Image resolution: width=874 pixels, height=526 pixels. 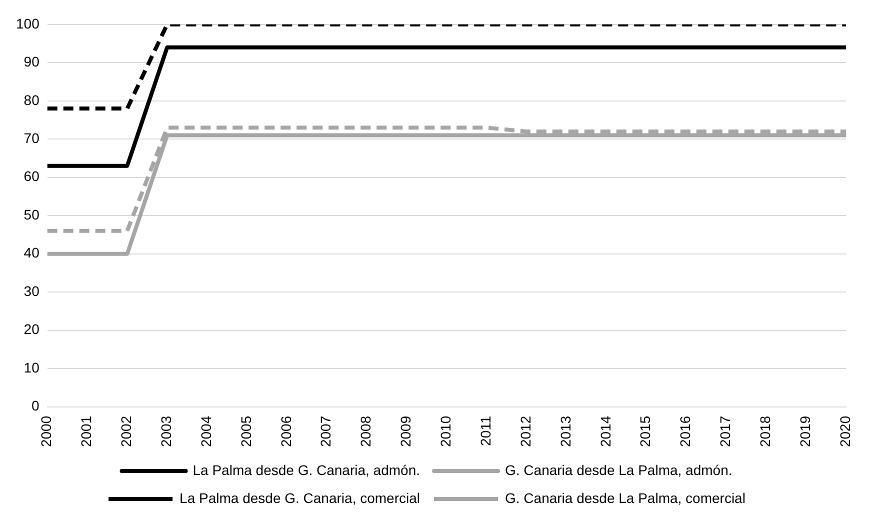 I want to click on y-tick-label: 50, so click(x=32, y=214).